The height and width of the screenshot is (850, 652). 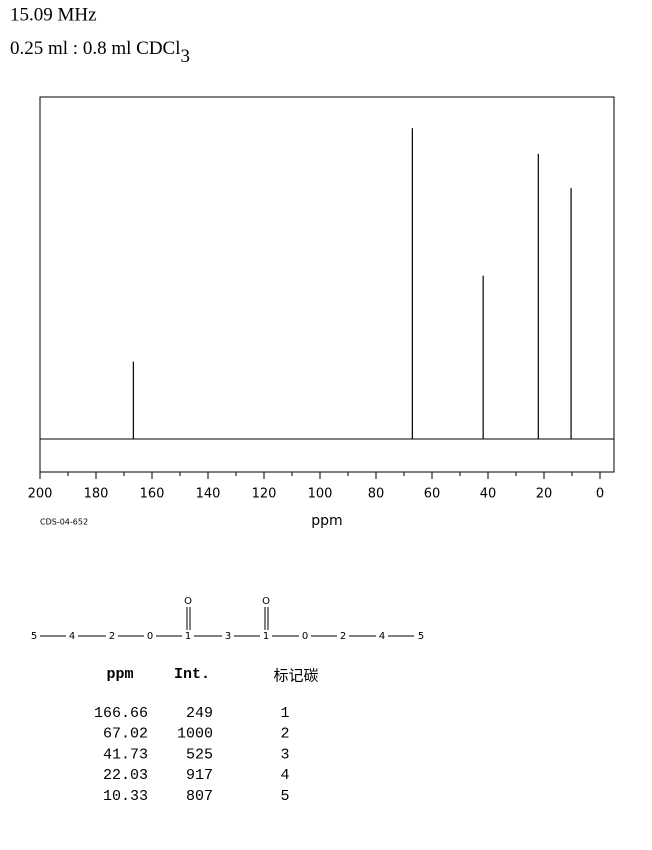 What do you see at coordinates (600, 494) in the screenshot?
I see `x-tick-label: 0` at bounding box center [600, 494].